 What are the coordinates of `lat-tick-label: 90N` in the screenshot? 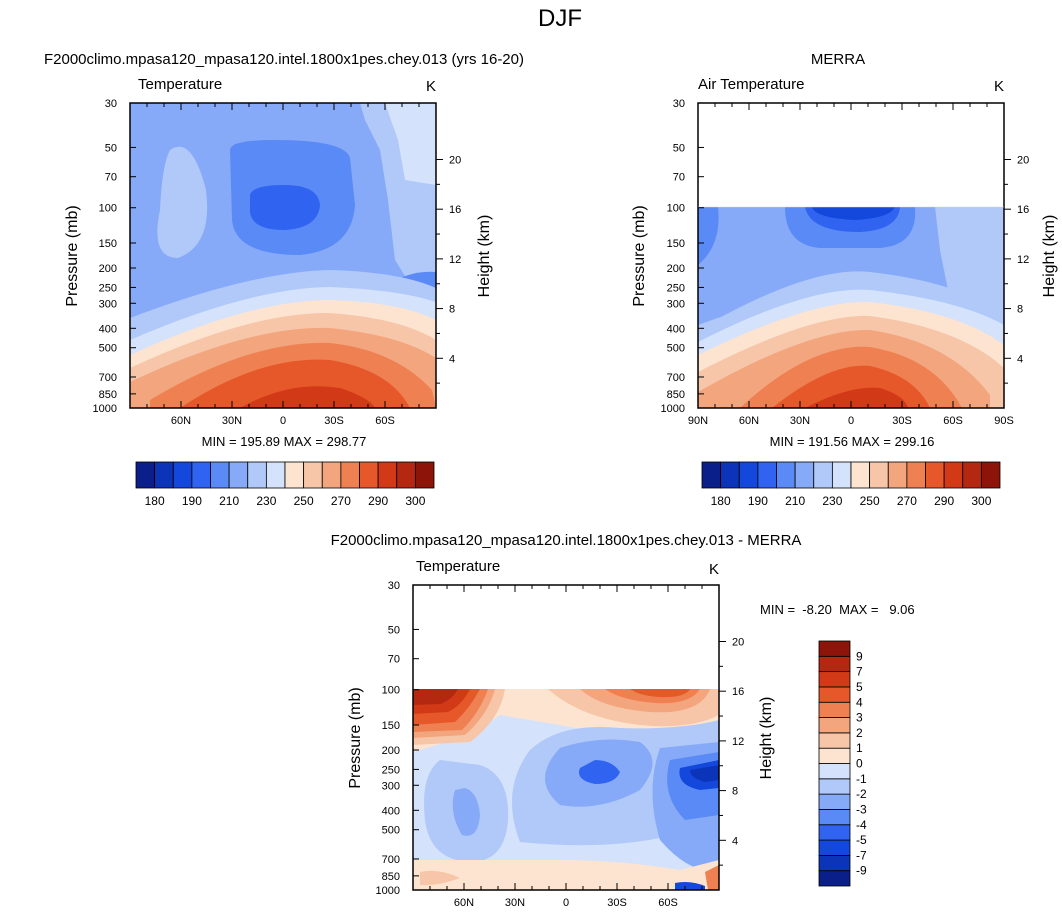 It's located at (698, 421).